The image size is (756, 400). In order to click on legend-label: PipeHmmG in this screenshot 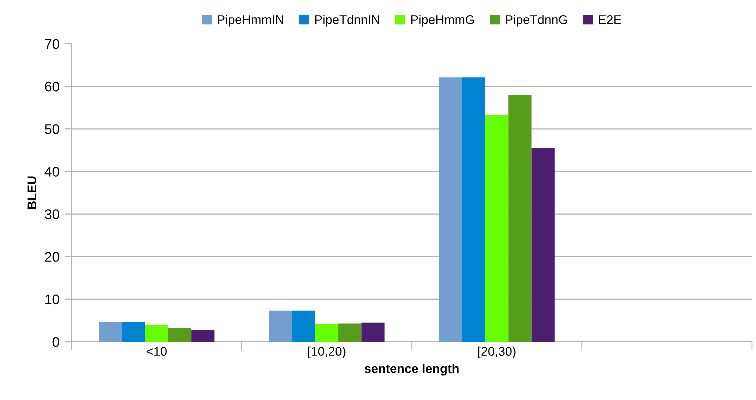, I will do `click(443, 21)`.